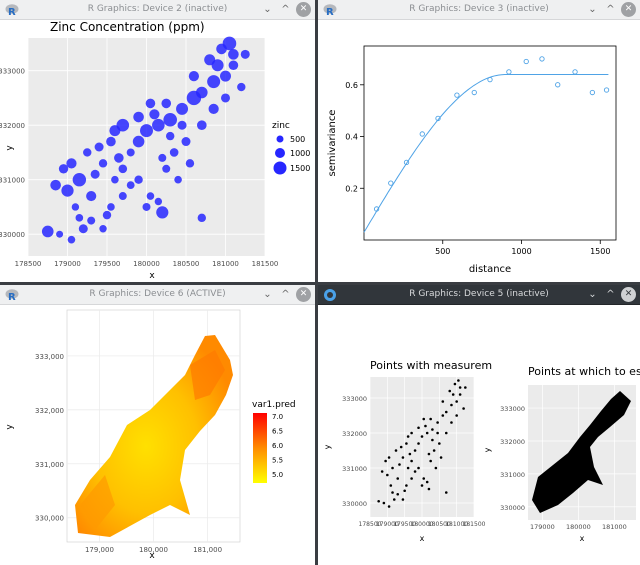  I want to click on x-tick-label: 500, so click(442, 251).